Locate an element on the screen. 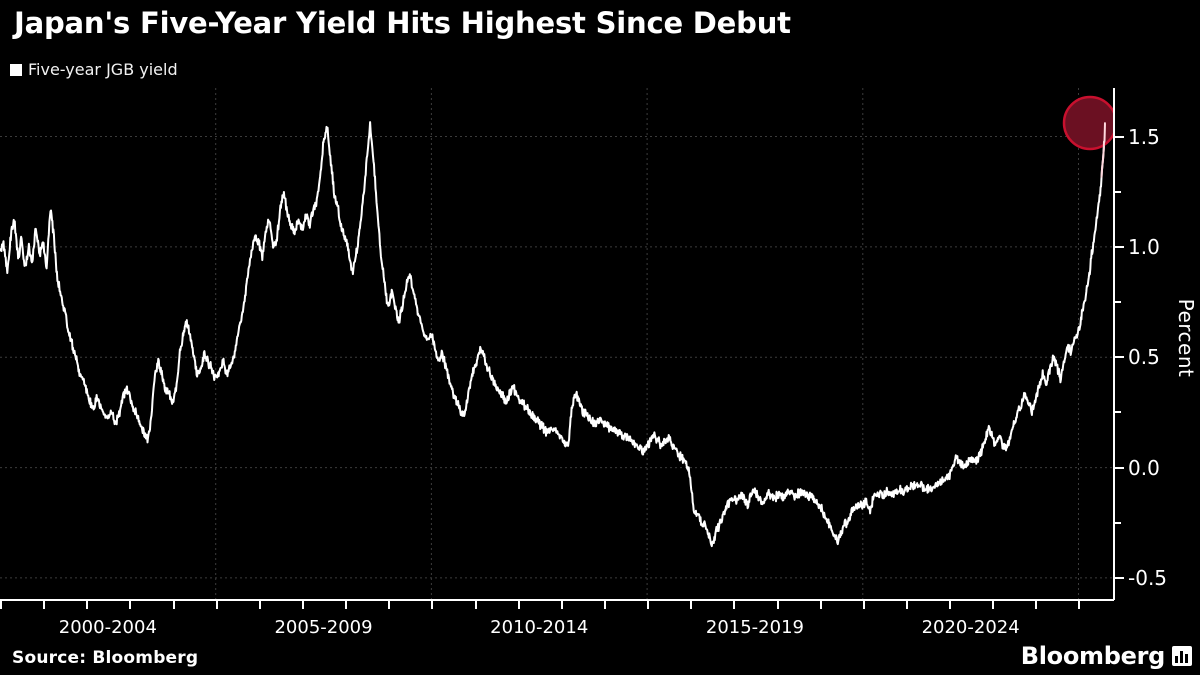  square-marker-icon is located at coordinates (16, 69).